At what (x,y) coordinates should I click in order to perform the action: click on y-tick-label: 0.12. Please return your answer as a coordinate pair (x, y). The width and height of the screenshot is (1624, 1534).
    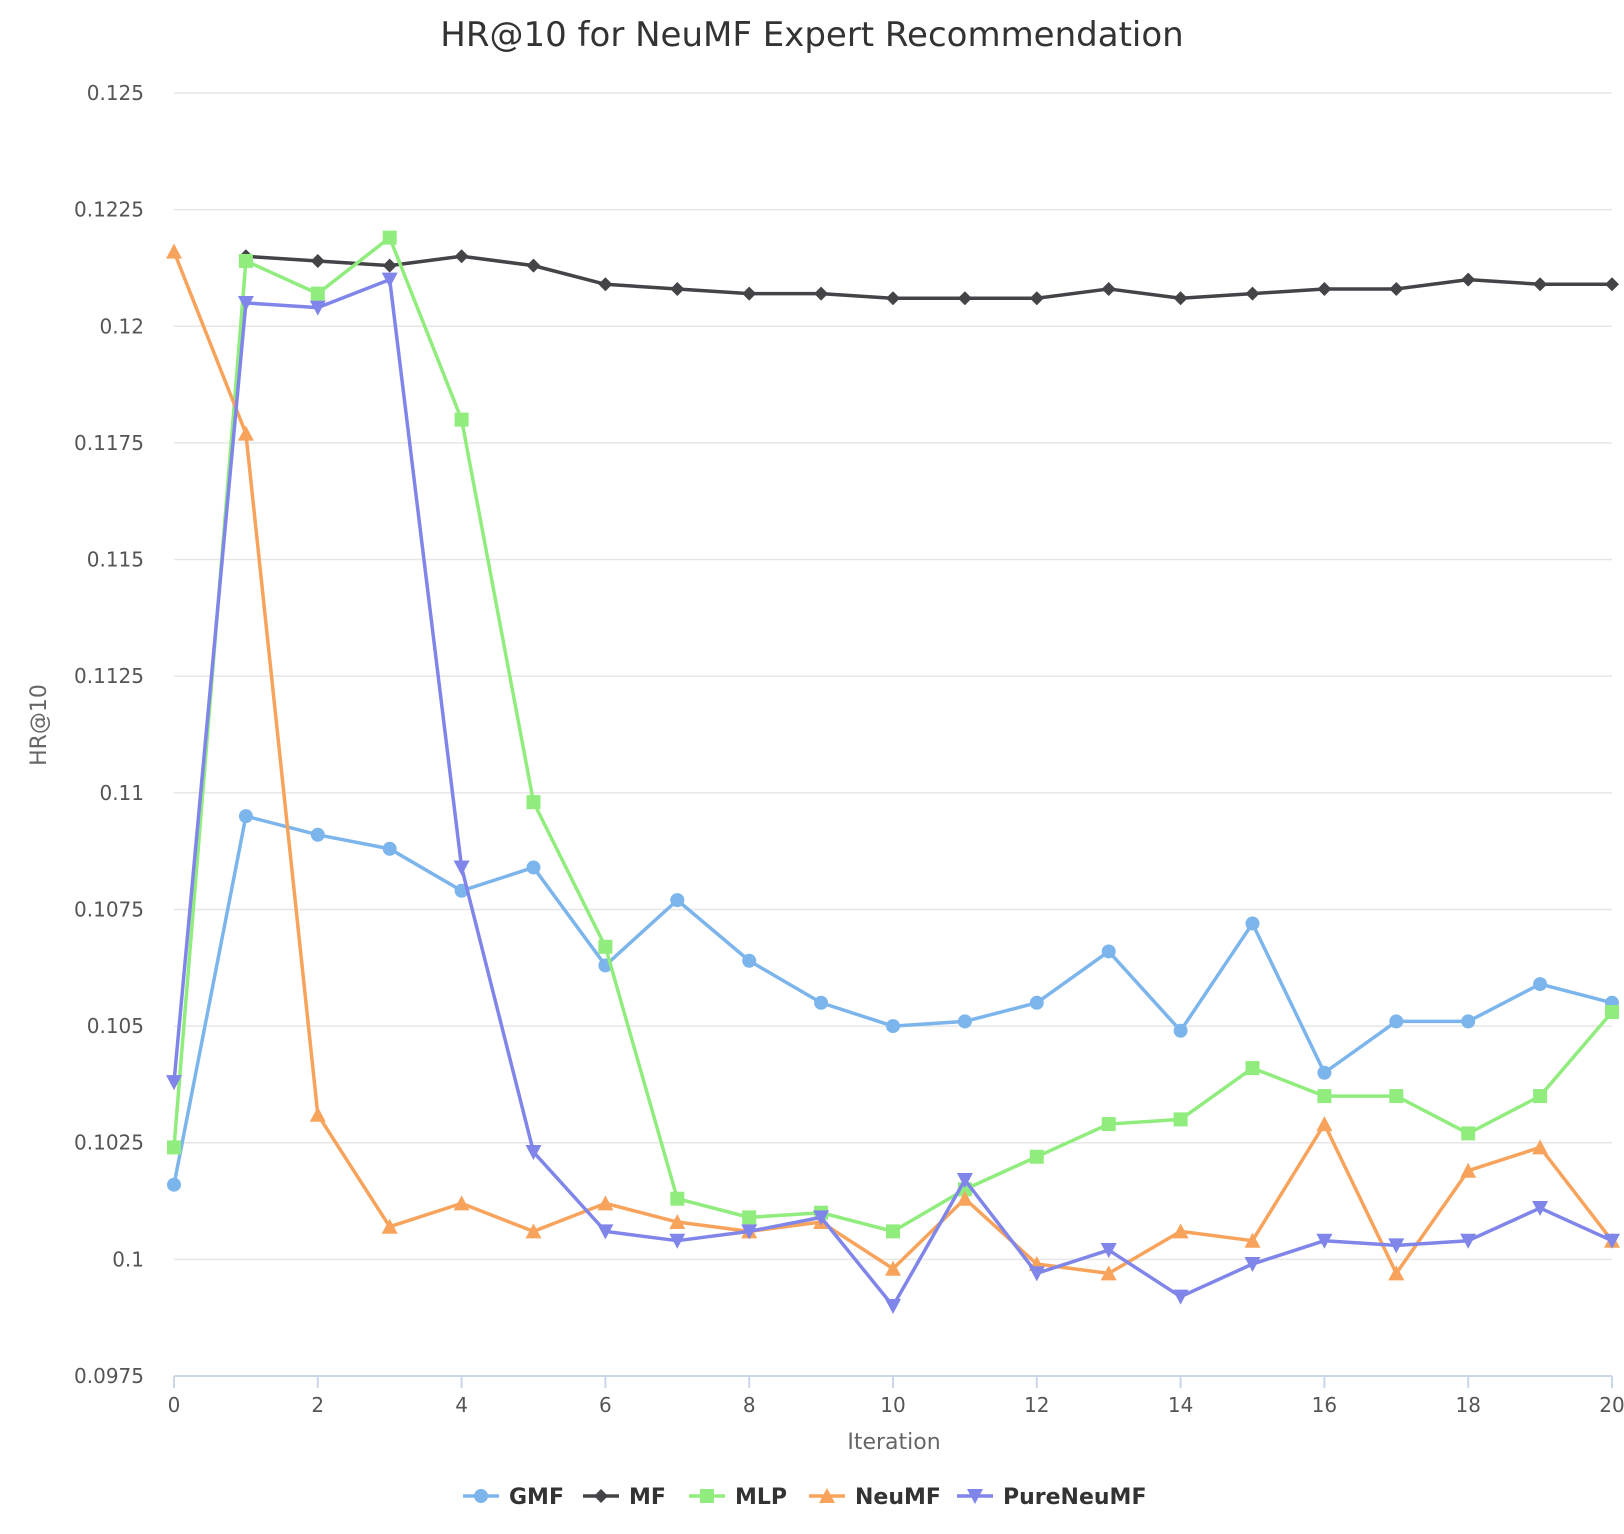
    Looking at the image, I should click on (121, 326).